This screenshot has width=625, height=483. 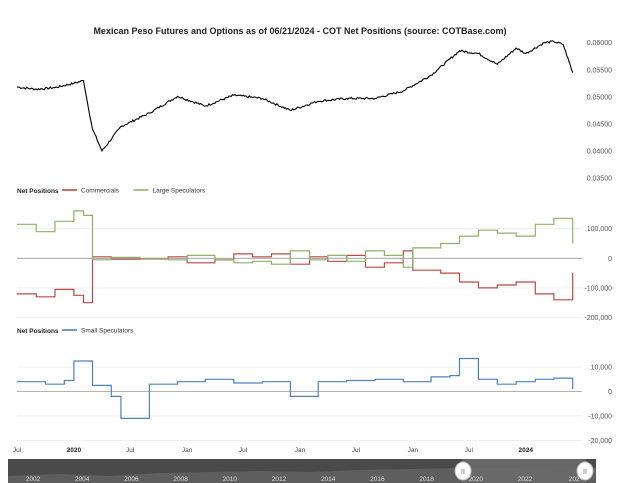 I want to click on navigator-year-label: 2002, so click(x=33, y=479).